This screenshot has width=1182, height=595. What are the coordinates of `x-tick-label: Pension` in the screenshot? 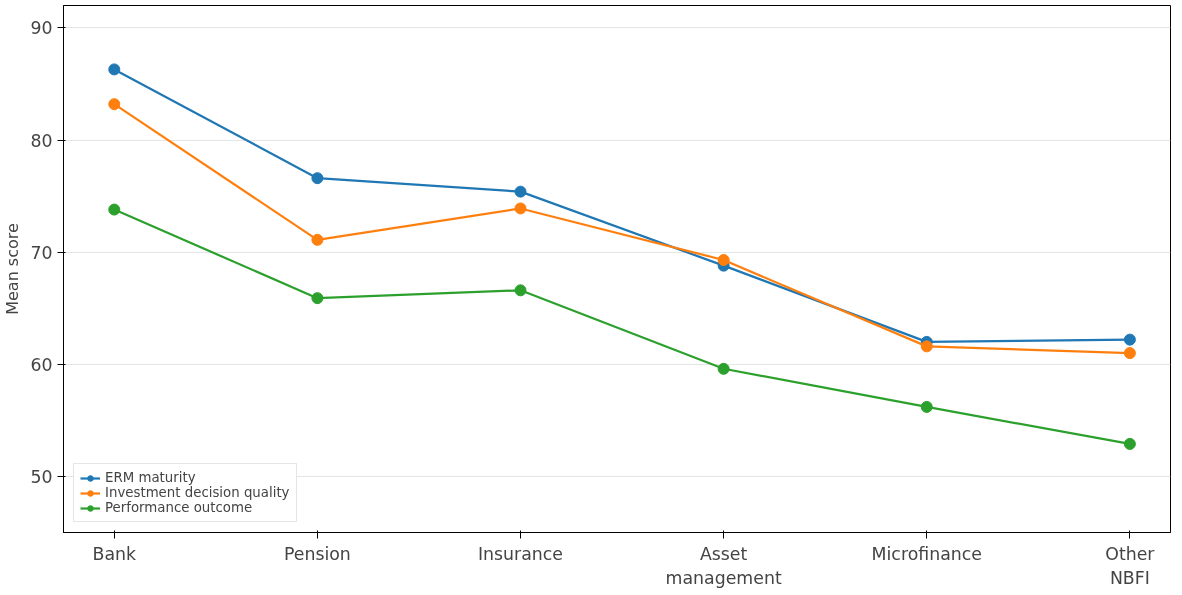 It's located at (317, 553).